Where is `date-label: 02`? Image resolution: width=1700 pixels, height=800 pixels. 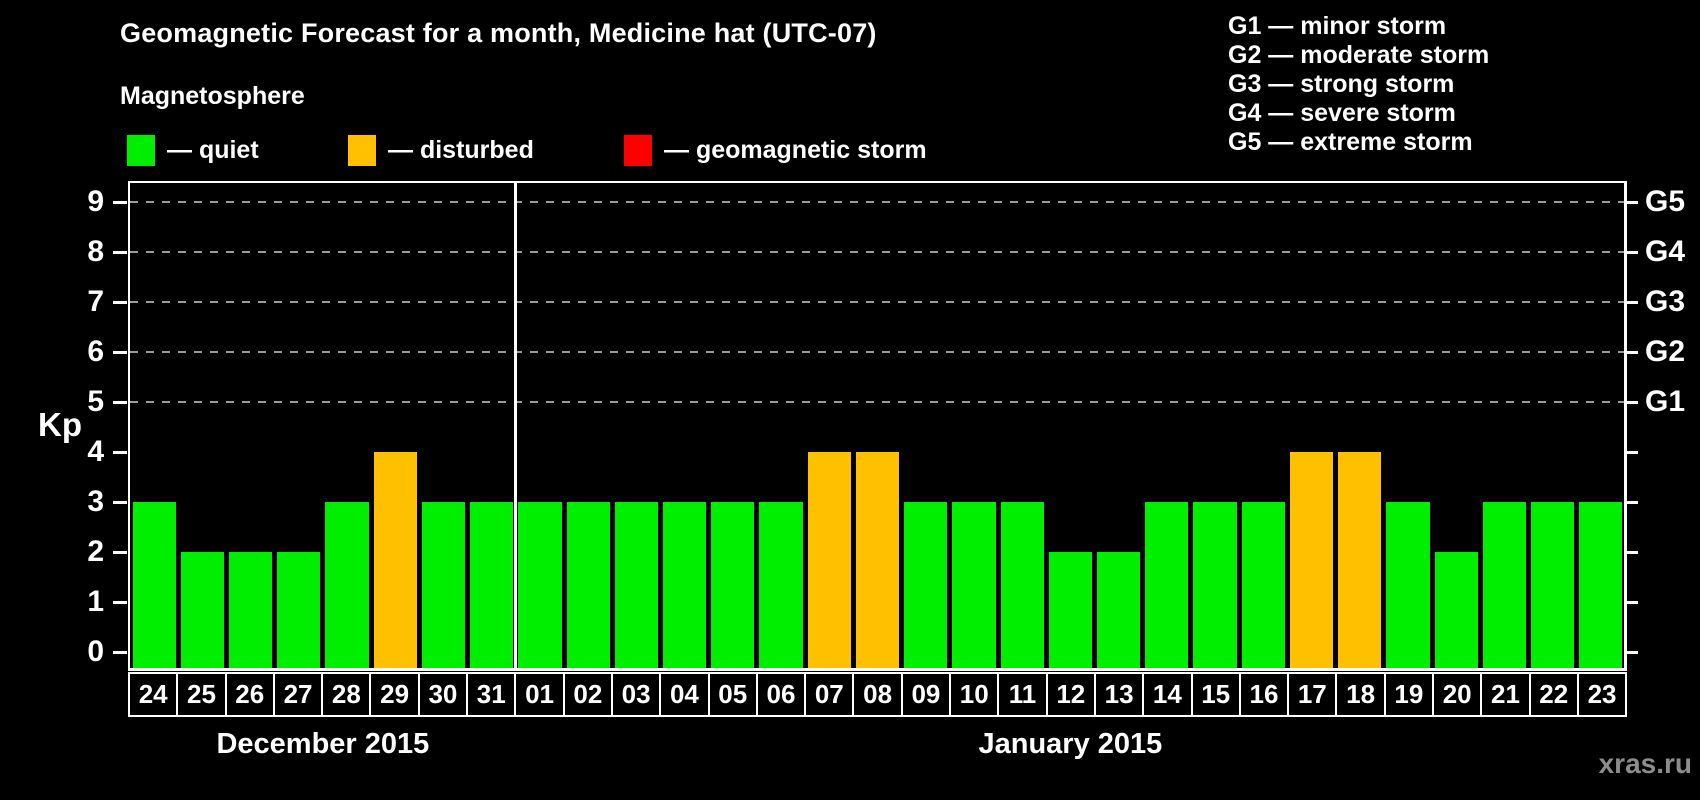
date-label: 02 is located at coordinates (589, 694).